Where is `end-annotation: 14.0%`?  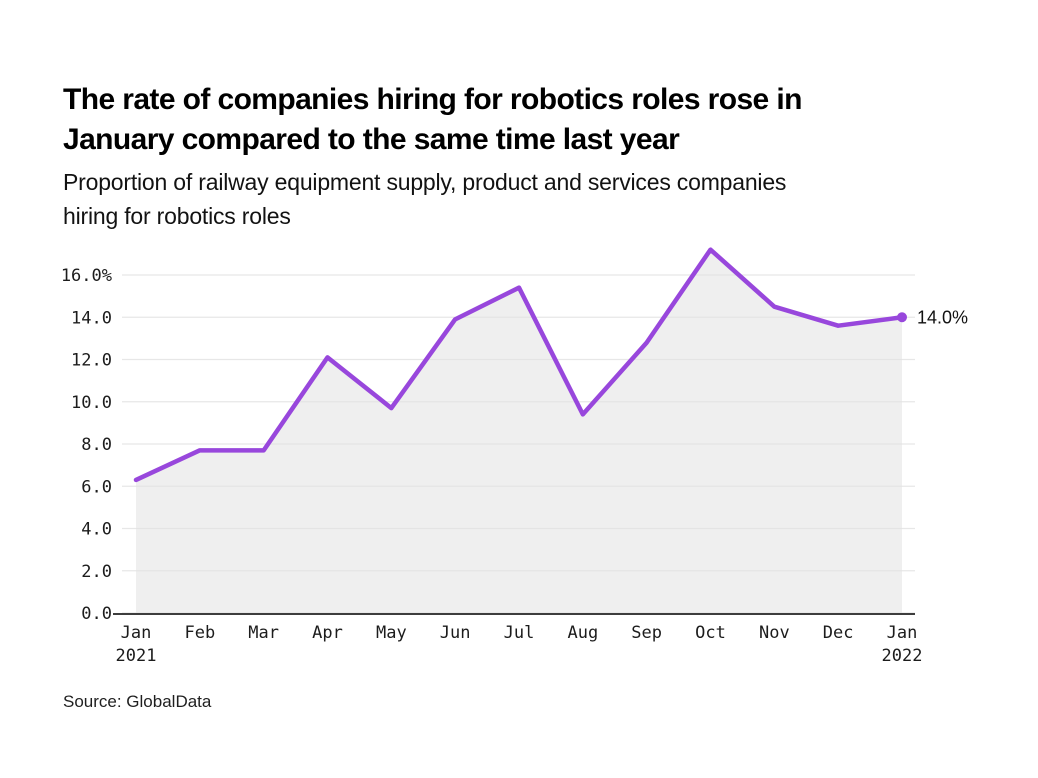 end-annotation: 14.0% is located at coordinates (942, 317).